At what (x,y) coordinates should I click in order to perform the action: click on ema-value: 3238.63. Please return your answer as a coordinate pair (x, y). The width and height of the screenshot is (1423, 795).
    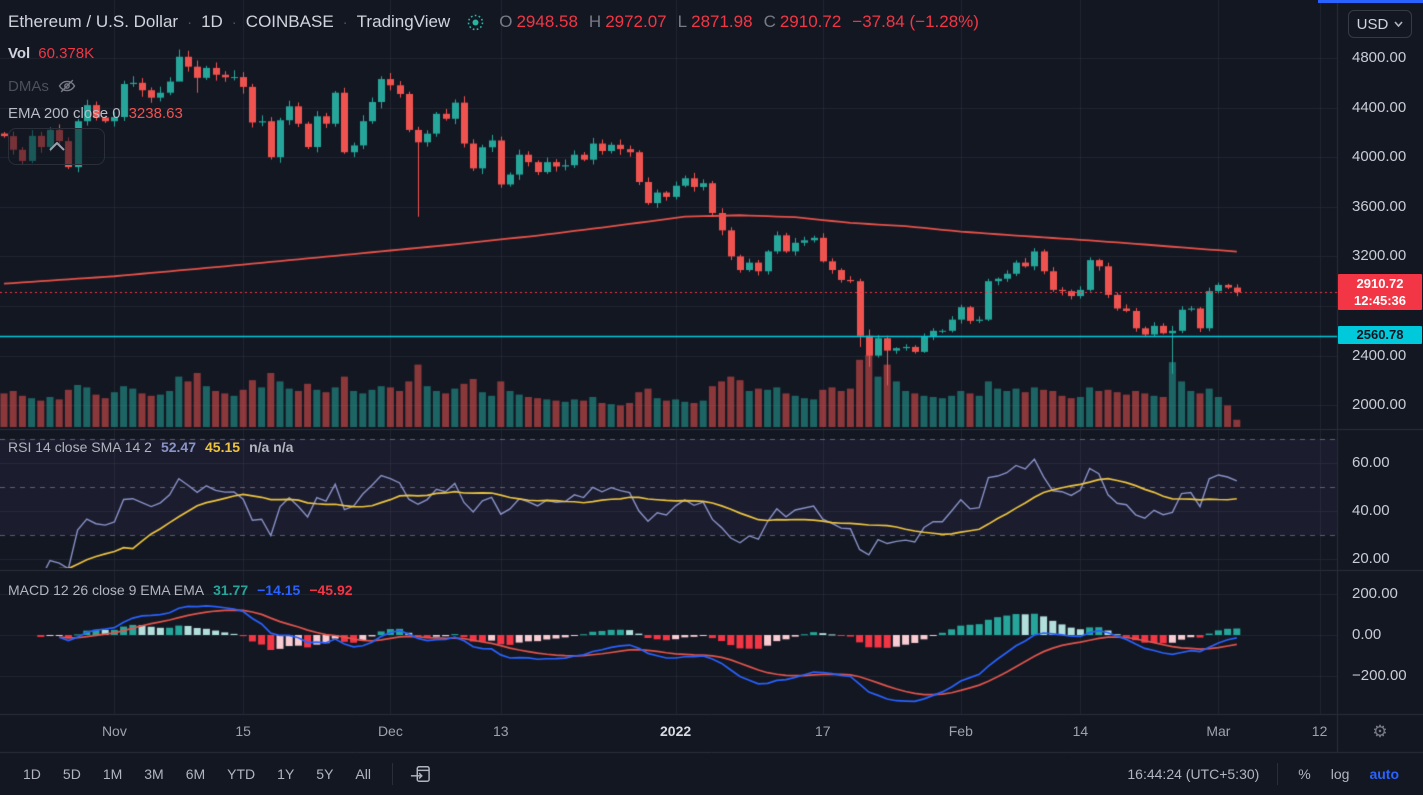
    Looking at the image, I should click on (155, 113).